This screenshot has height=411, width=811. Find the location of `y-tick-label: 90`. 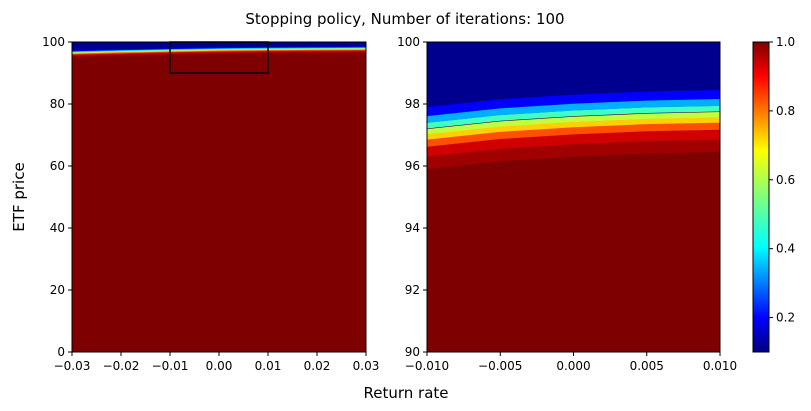

y-tick-label: 90 is located at coordinates (412, 352).